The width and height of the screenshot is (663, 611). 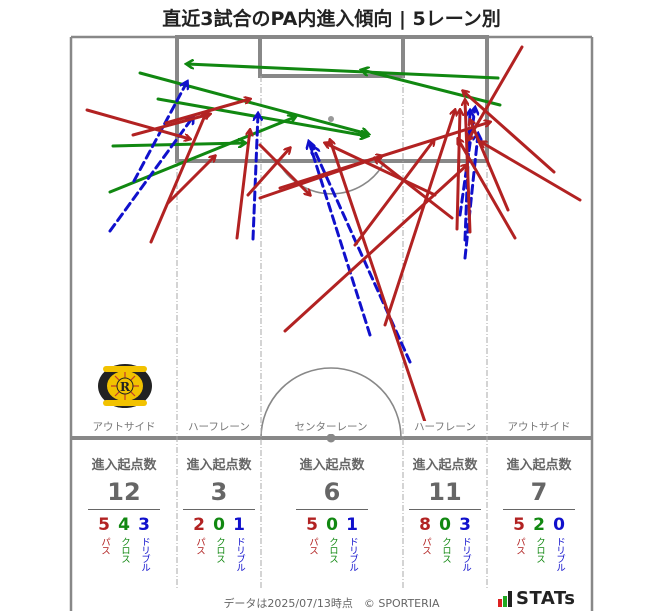 I want to click on brand-name: STATs, so click(x=546, y=598).